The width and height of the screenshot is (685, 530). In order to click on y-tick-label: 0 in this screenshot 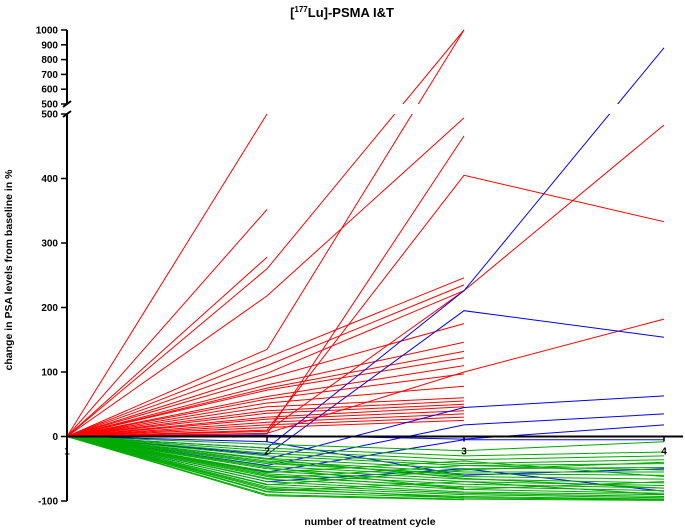, I will do `click(55, 437)`.